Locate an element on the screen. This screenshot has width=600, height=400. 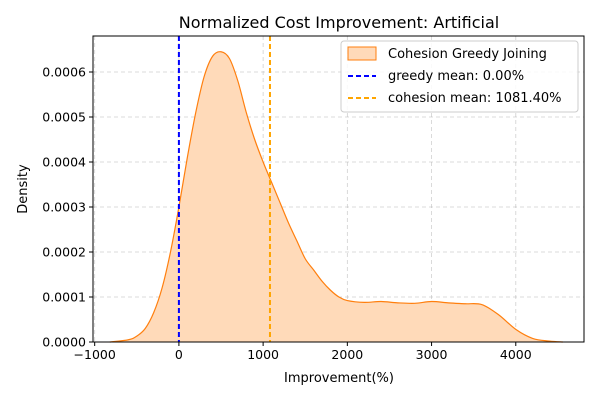
legend-label-greedy-mean: greedy mean: 0.00% is located at coordinates (456, 76).